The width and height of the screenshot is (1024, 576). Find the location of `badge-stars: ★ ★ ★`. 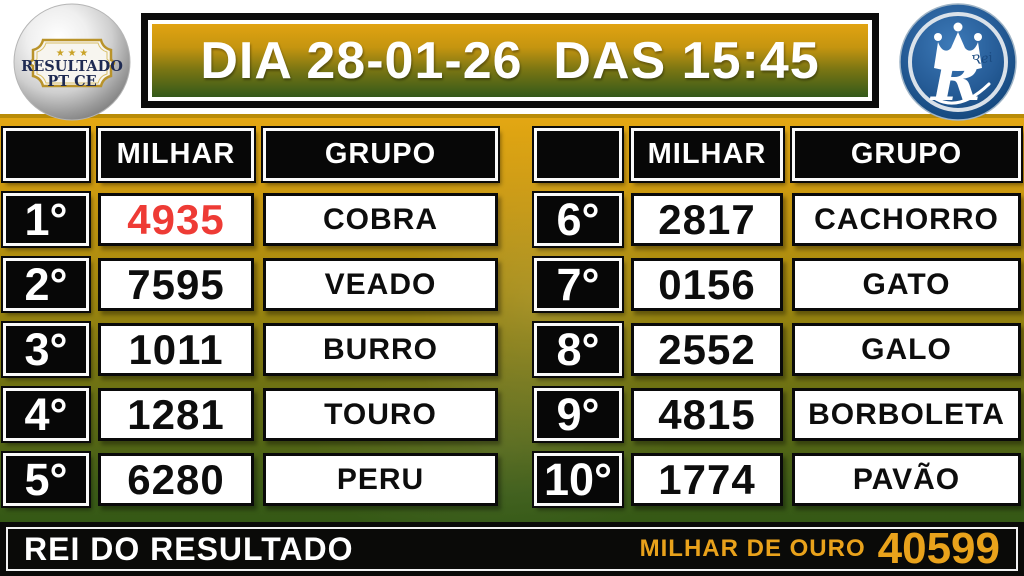

badge-stars: ★ ★ ★ is located at coordinates (72, 53).